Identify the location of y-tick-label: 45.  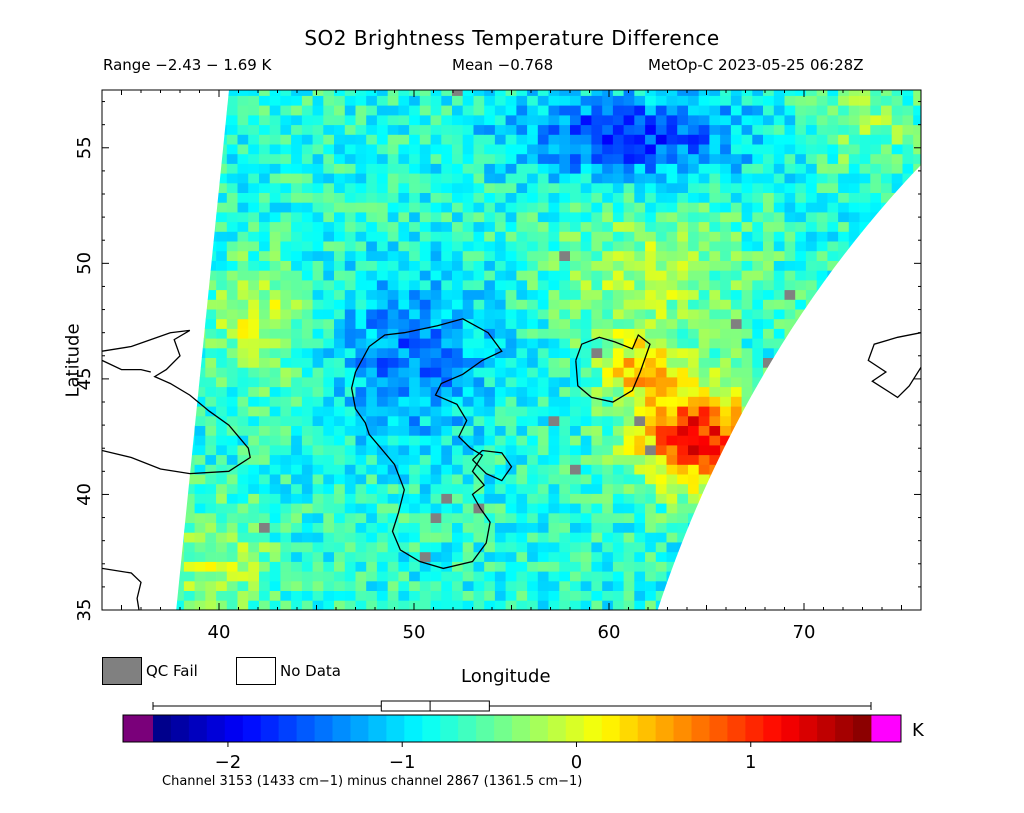
(84, 378).